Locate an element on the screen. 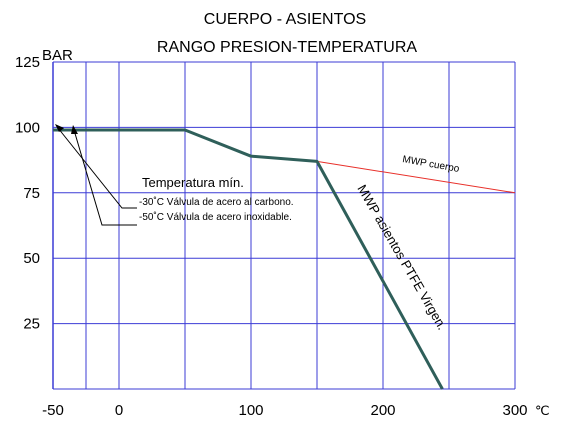  y-tick-label-3: 100 is located at coordinates (27, 127).